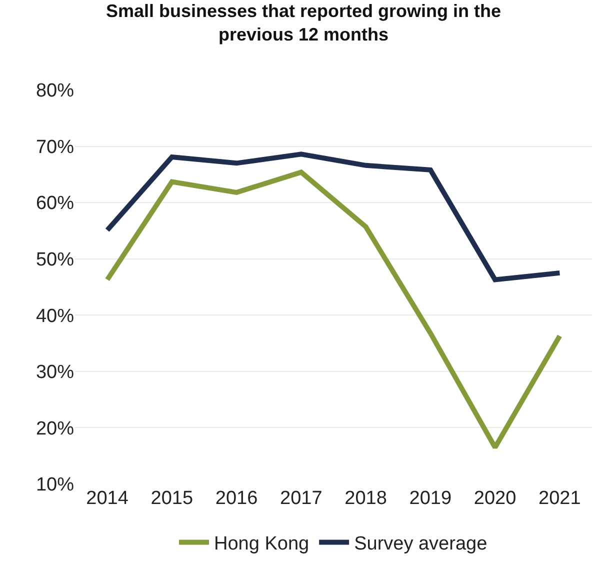 Image resolution: width=607 pixels, height=573 pixels. I want to click on x-tick-label: 2016, so click(236, 498).